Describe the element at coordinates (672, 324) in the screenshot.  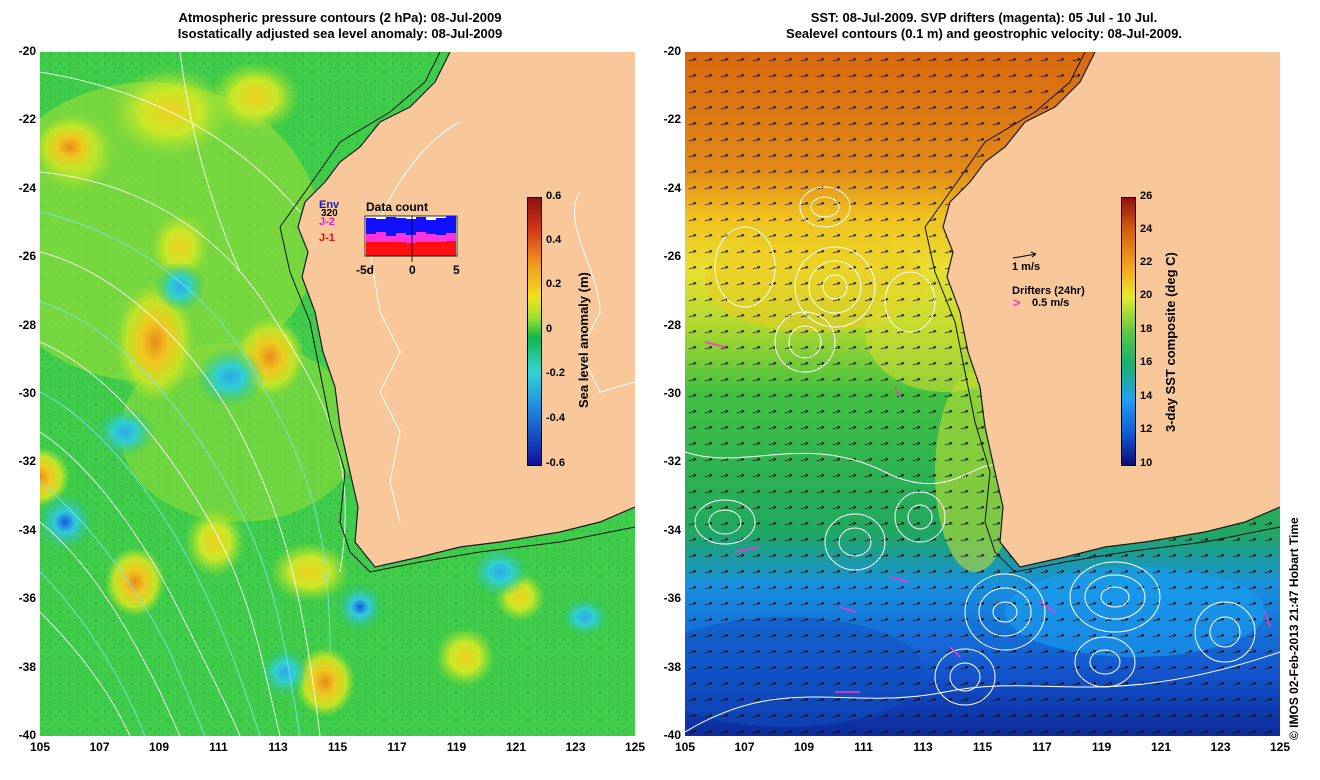
I see `right-lat-label: -28` at that location.